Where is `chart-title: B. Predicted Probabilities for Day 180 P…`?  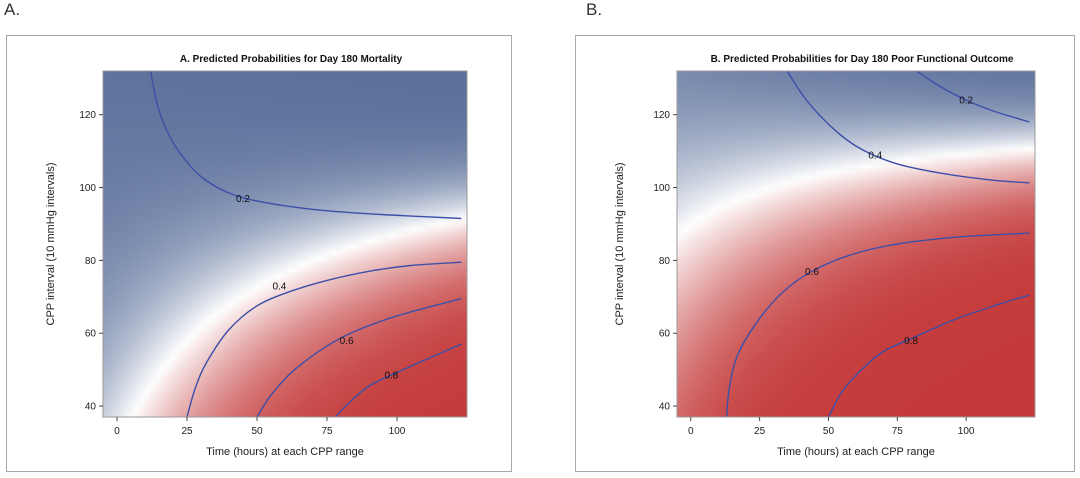 chart-title: B. Predicted Probabilities for Day 180 P… is located at coordinates (862, 59).